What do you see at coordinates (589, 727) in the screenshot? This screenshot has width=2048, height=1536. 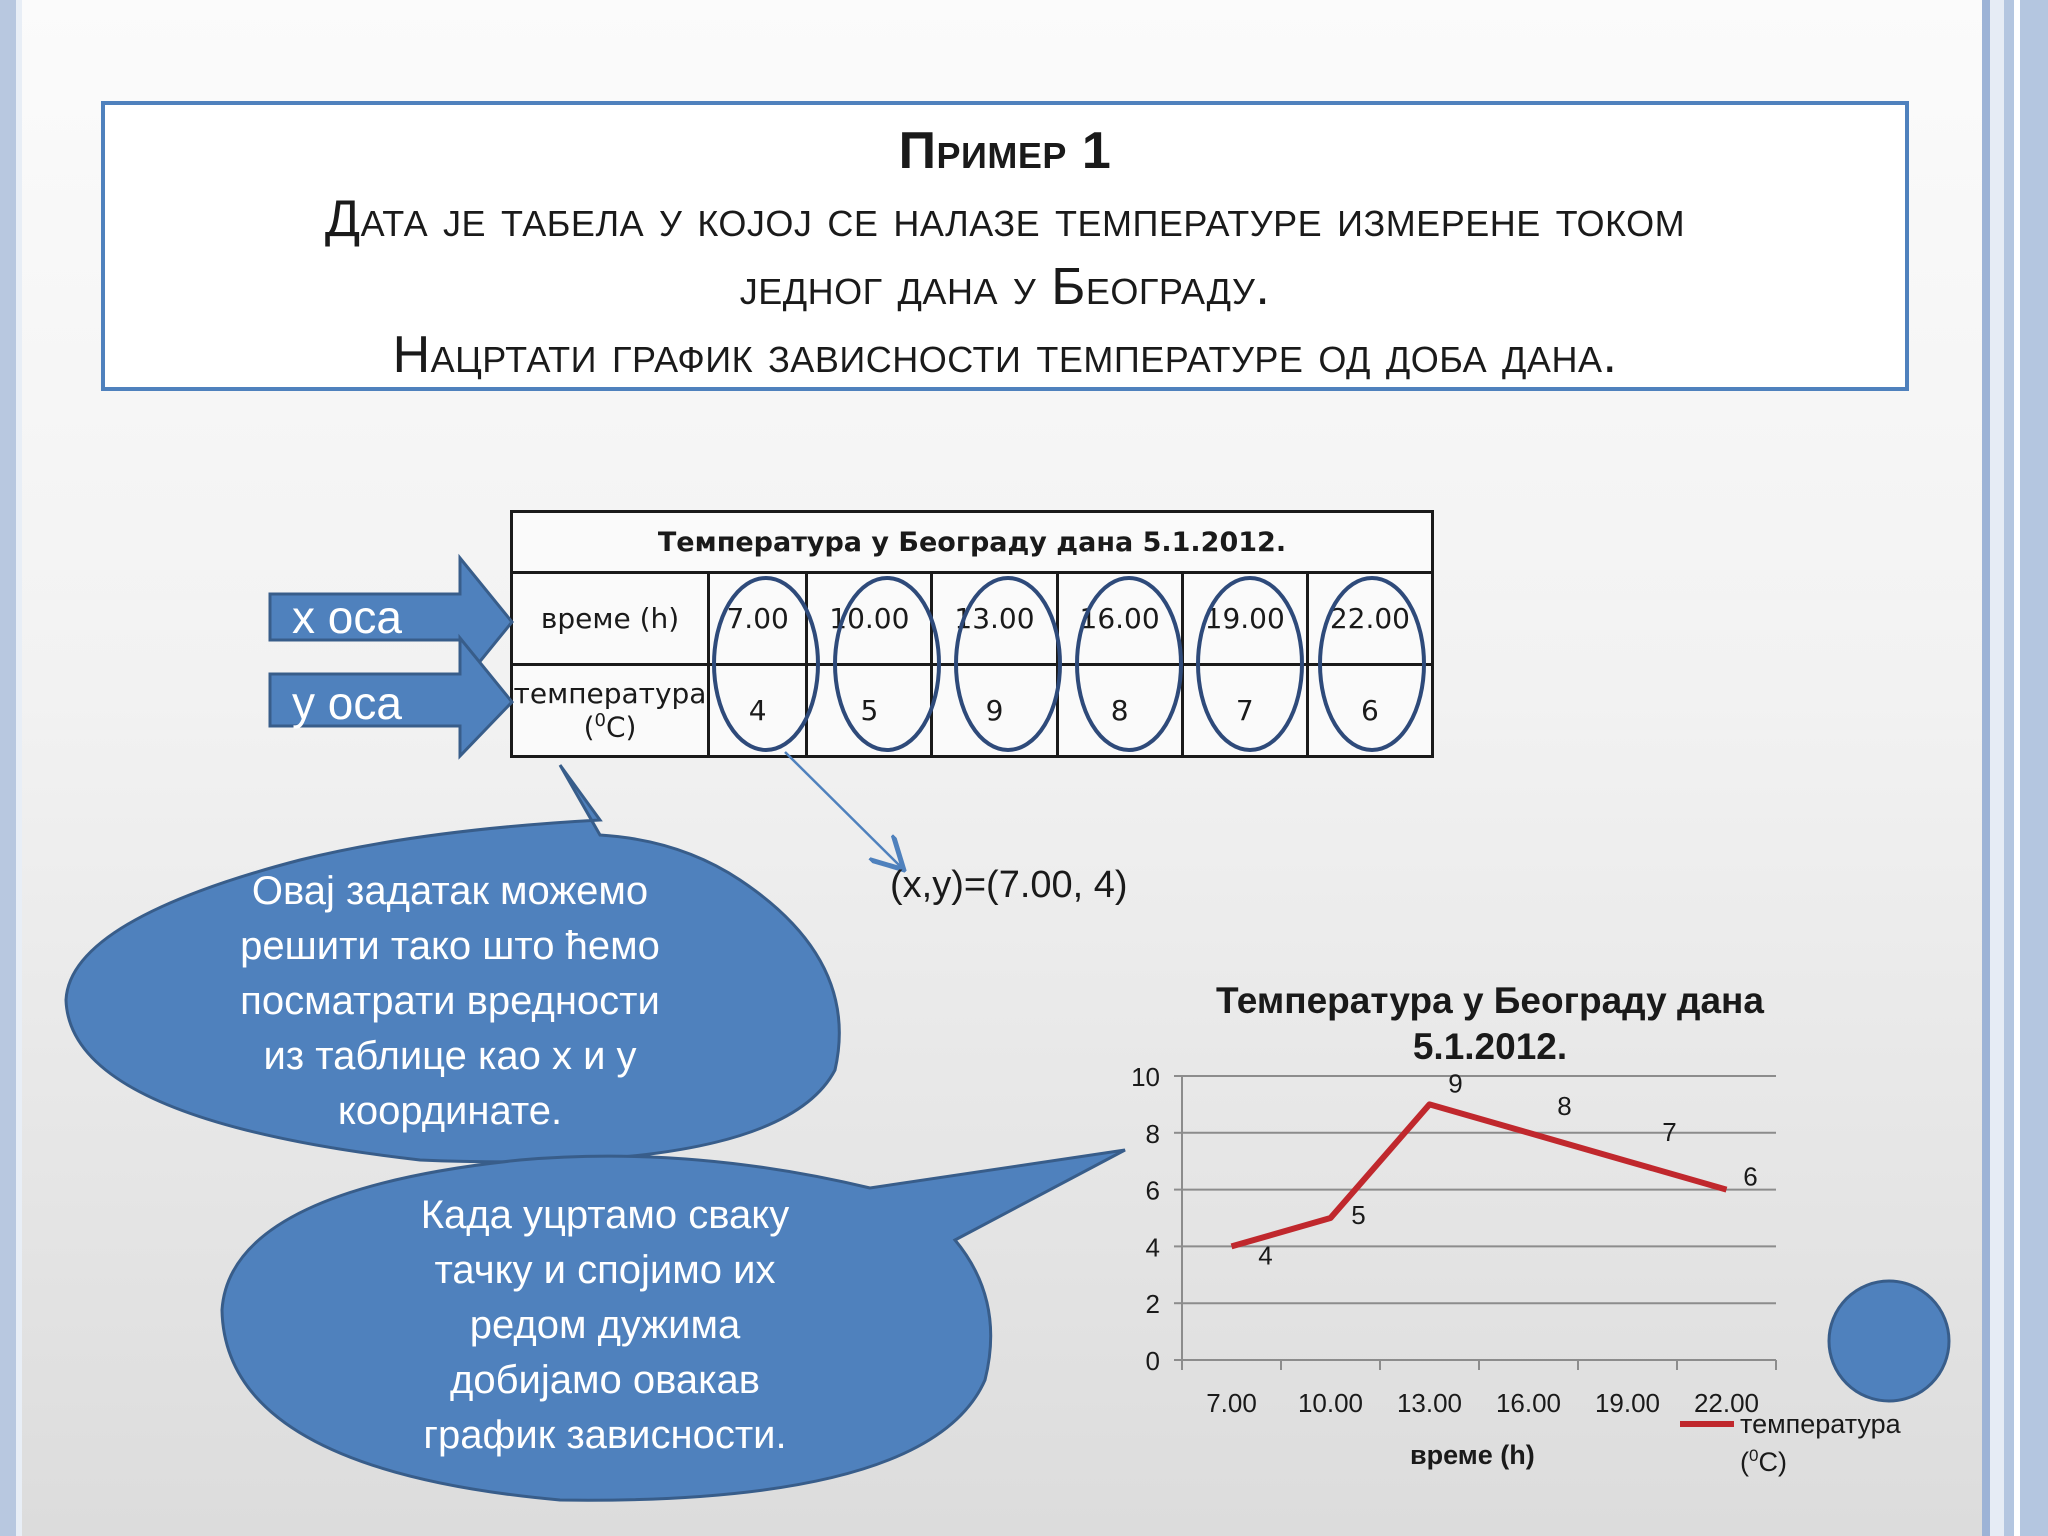 I see `unit-open: (` at bounding box center [589, 727].